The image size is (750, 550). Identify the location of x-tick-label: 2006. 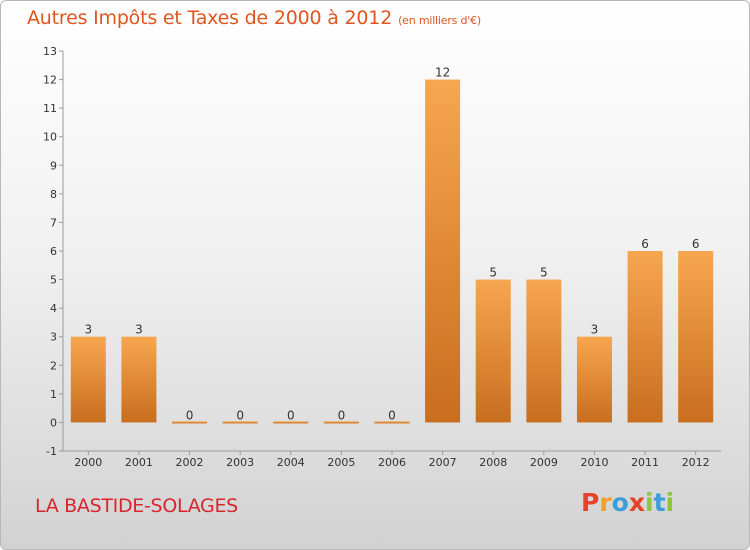
(392, 462).